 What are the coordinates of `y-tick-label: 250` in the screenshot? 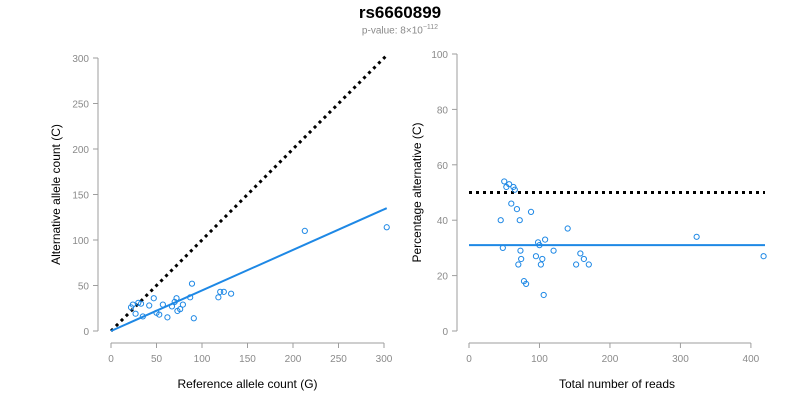 It's located at (80, 105).